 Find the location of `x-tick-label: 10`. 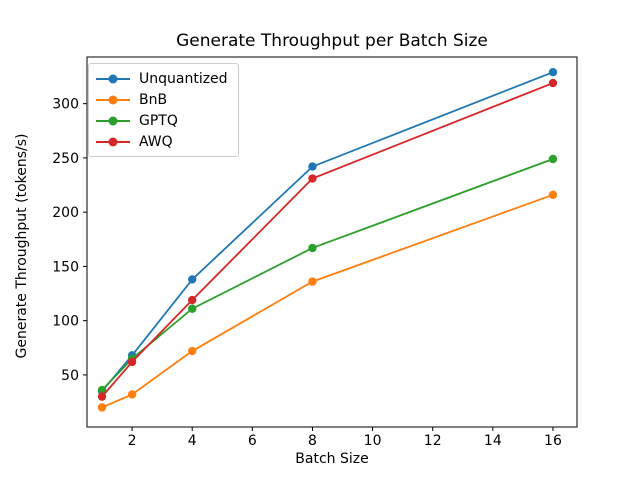

x-tick-label: 10 is located at coordinates (373, 441).